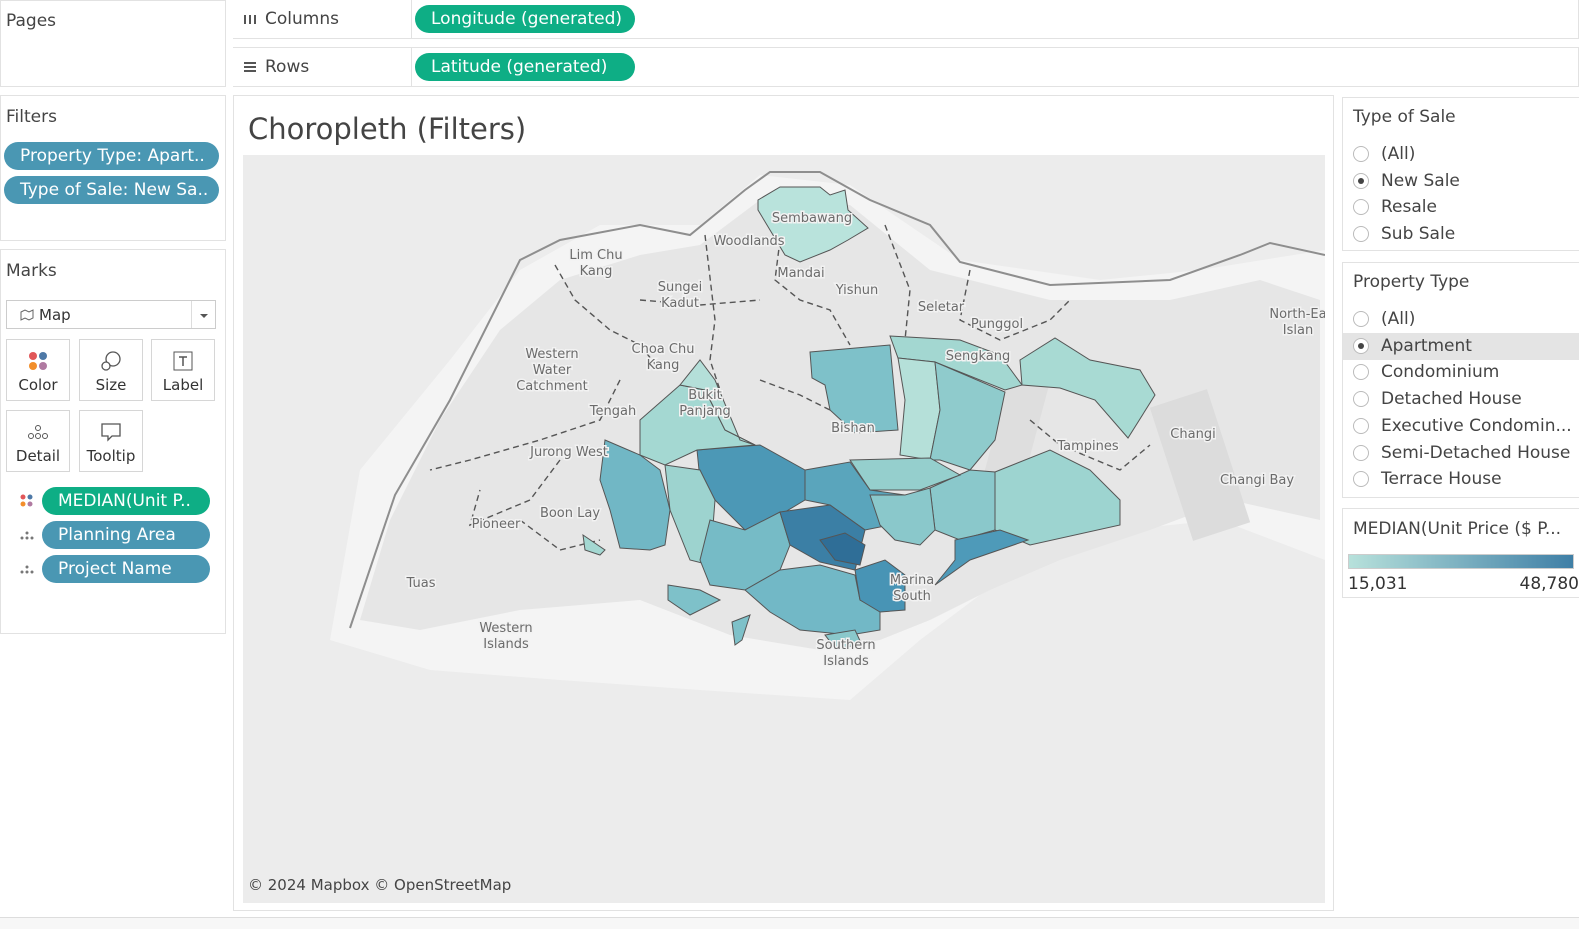 This screenshot has width=1579, height=929. Describe the element at coordinates (27, 569) in the screenshot. I see `detail-field-icon` at that location.